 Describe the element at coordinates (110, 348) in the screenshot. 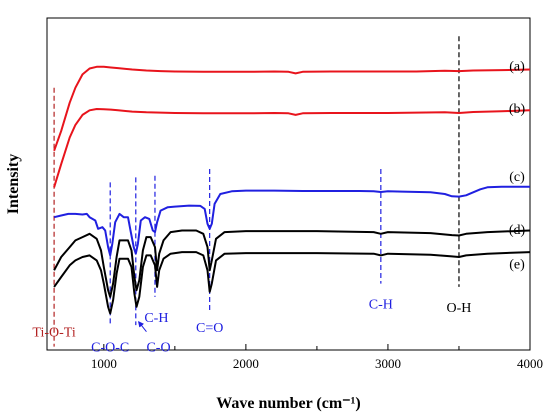

I see `annotation-label: C-O-C` at that location.